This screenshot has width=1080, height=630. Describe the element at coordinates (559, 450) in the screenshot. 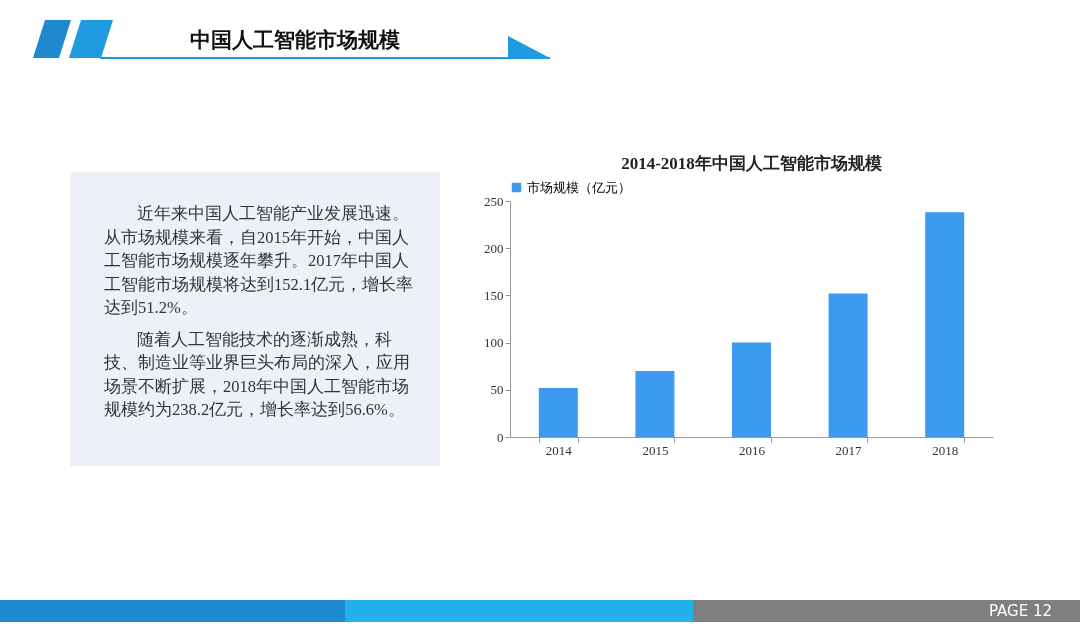

I see `x-tick-label: 2014` at that location.